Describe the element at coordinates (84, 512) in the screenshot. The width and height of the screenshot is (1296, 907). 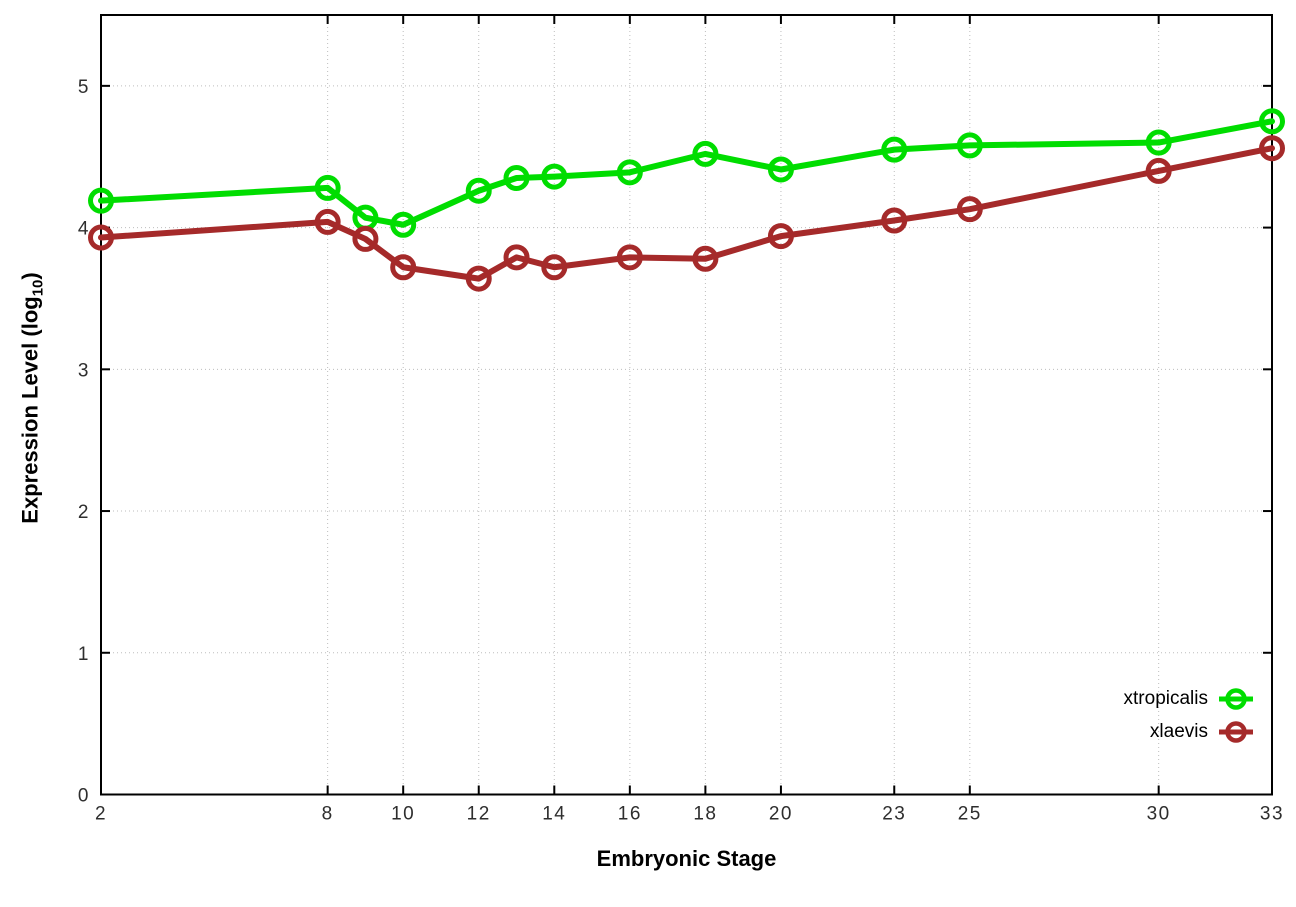
I see `y-tick-label: 2` at that location.